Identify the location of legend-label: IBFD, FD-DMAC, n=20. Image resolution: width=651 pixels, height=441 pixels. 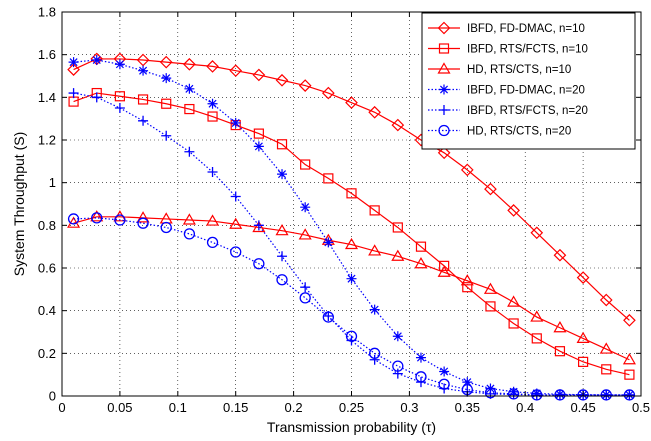
(526, 91).